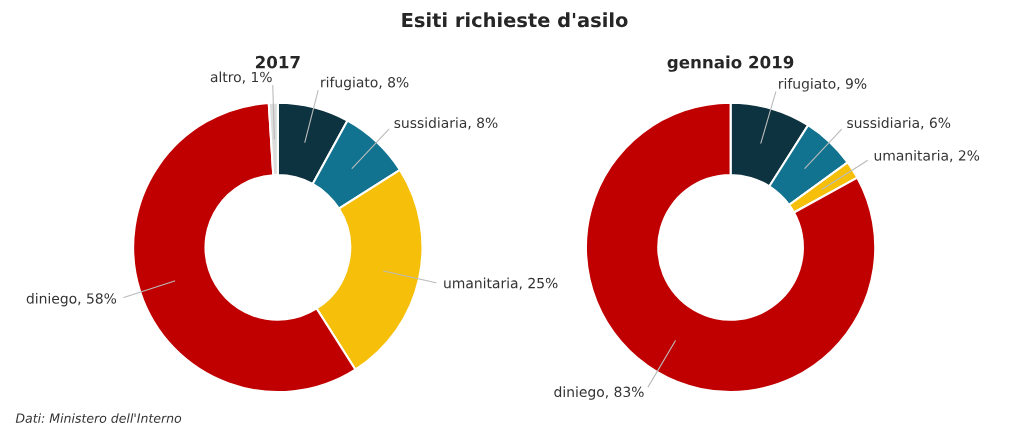 This screenshot has height=434, width=1029. What do you see at coordinates (599, 393) in the screenshot?
I see `slice-label: diniego, 83%` at bounding box center [599, 393].